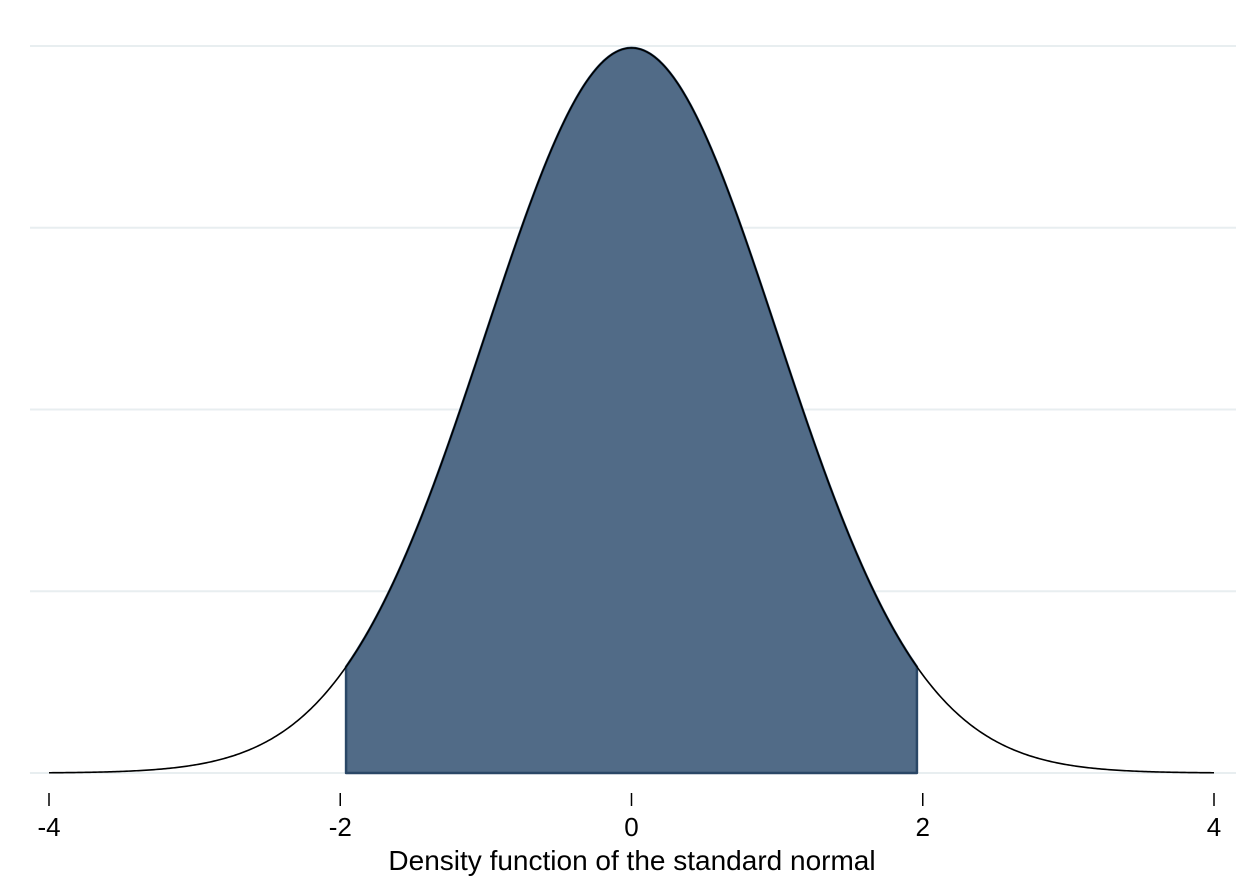 The height and width of the screenshot is (890, 1258). Describe the element at coordinates (340, 827) in the screenshot. I see `x-tick-label-1: -2` at that location.